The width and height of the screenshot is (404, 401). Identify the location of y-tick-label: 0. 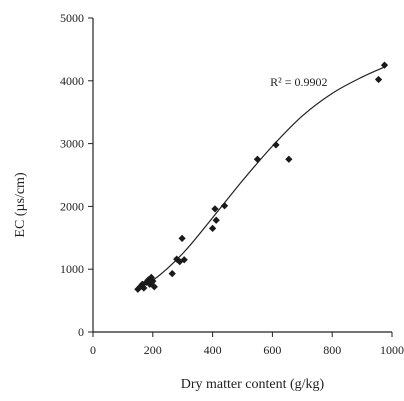
(81, 332).